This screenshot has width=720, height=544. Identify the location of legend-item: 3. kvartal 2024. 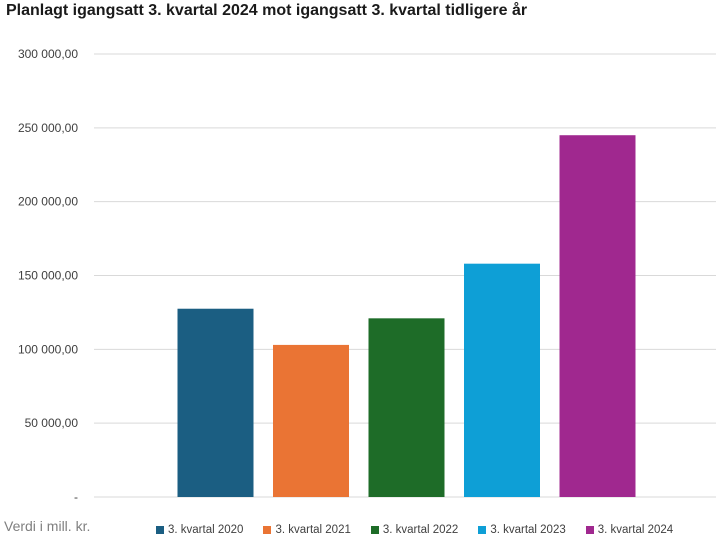
(629, 530).